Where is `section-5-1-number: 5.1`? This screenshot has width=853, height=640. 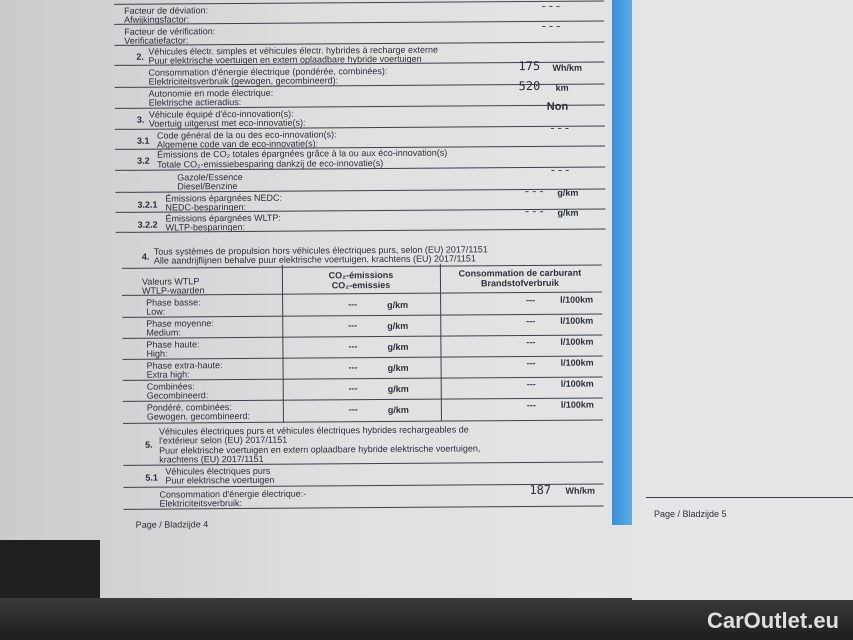
section-5-1-number: 5.1 is located at coordinates (151, 477).